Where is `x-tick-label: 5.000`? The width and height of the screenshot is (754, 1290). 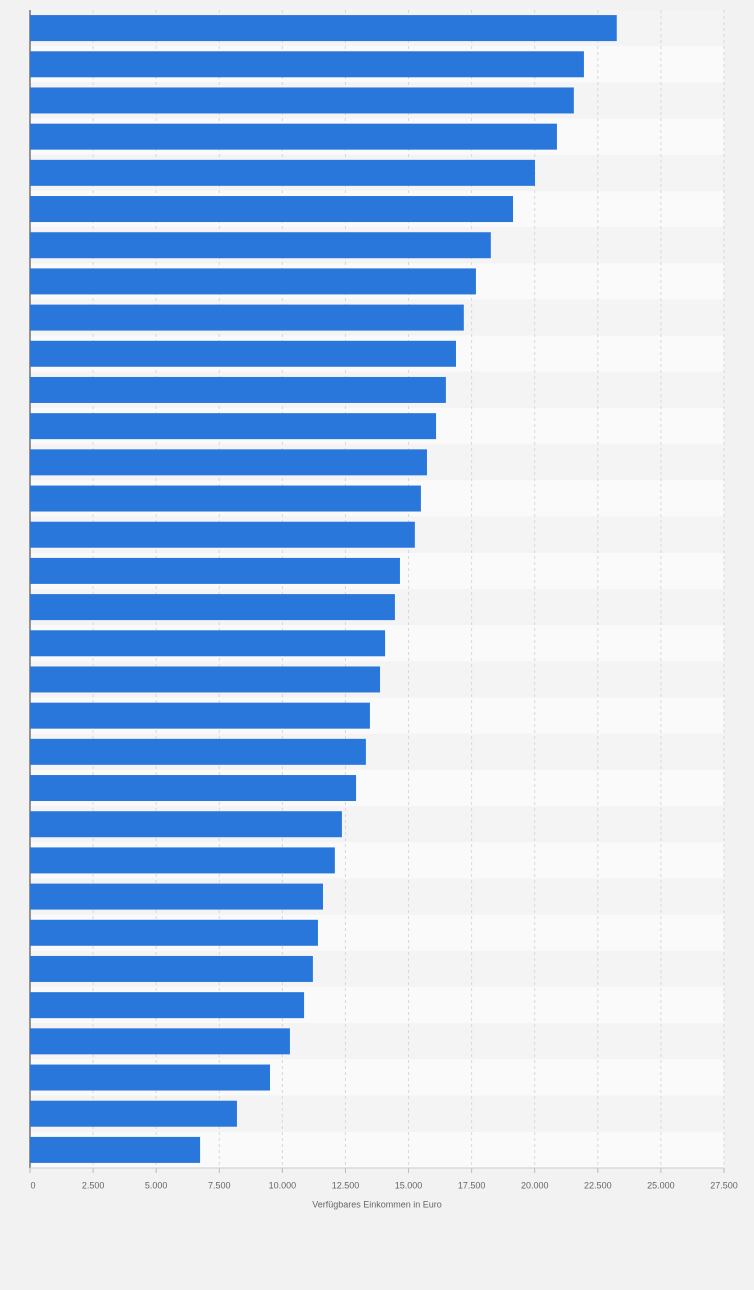 x-tick-label: 5.000 is located at coordinates (156, 1185).